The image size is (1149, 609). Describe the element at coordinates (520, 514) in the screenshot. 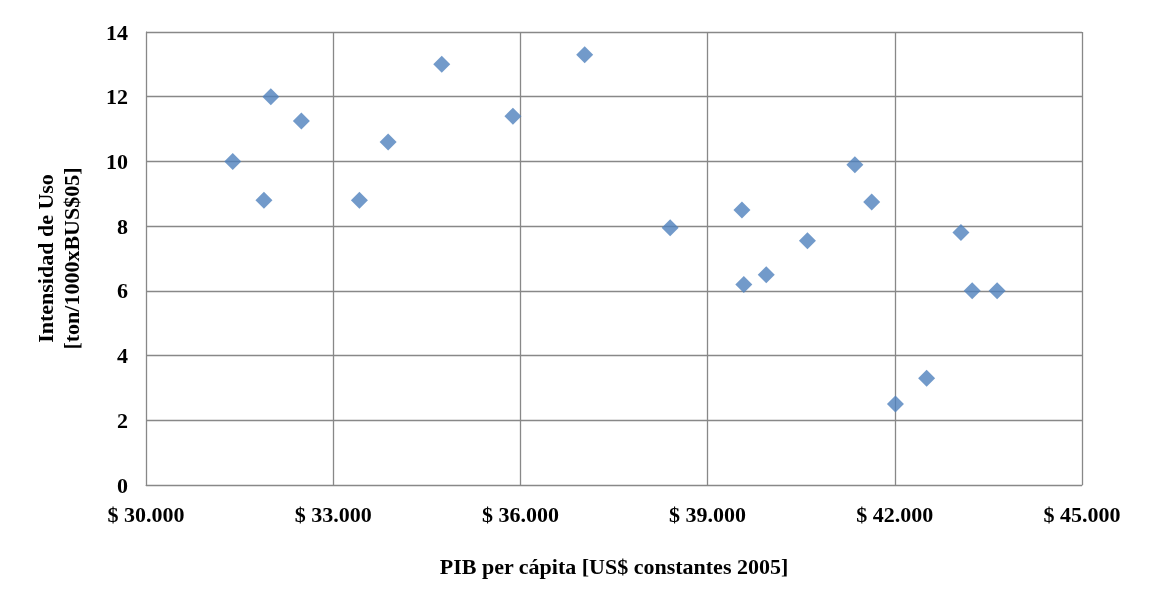

I see `x-tick-label: $ 36.000` at that location.